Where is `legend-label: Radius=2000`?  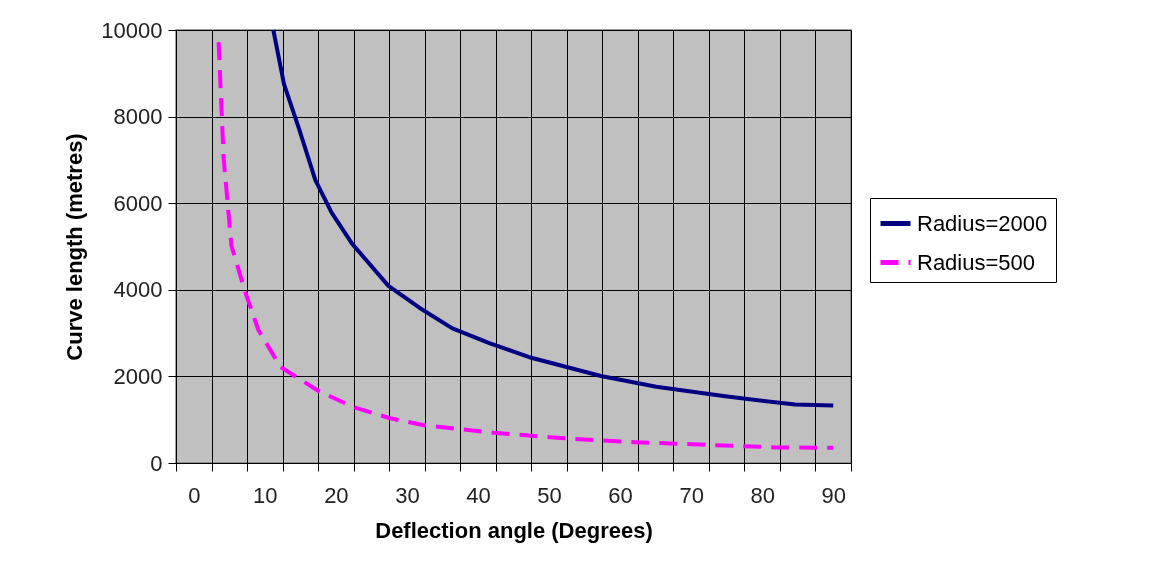
legend-label: Radius=2000 is located at coordinates (982, 223).